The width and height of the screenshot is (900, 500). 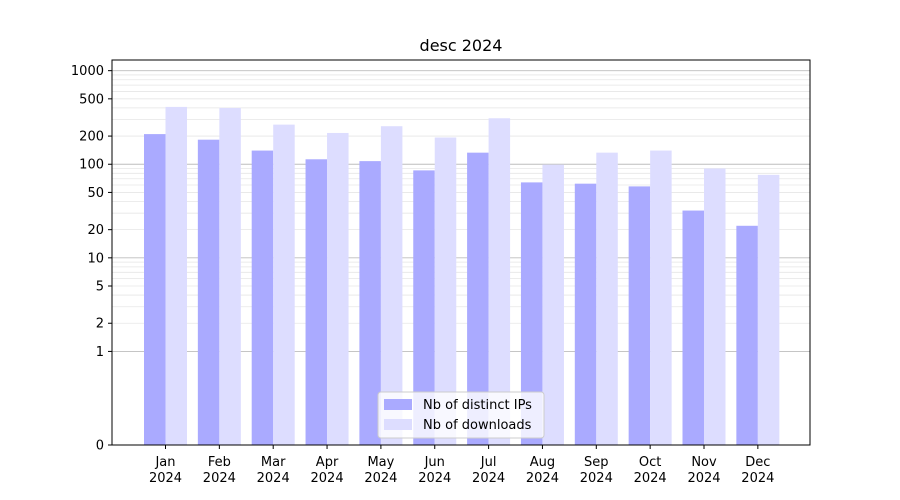 What do you see at coordinates (91, 99) in the screenshot?
I see `y-tick-label: 500` at bounding box center [91, 99].